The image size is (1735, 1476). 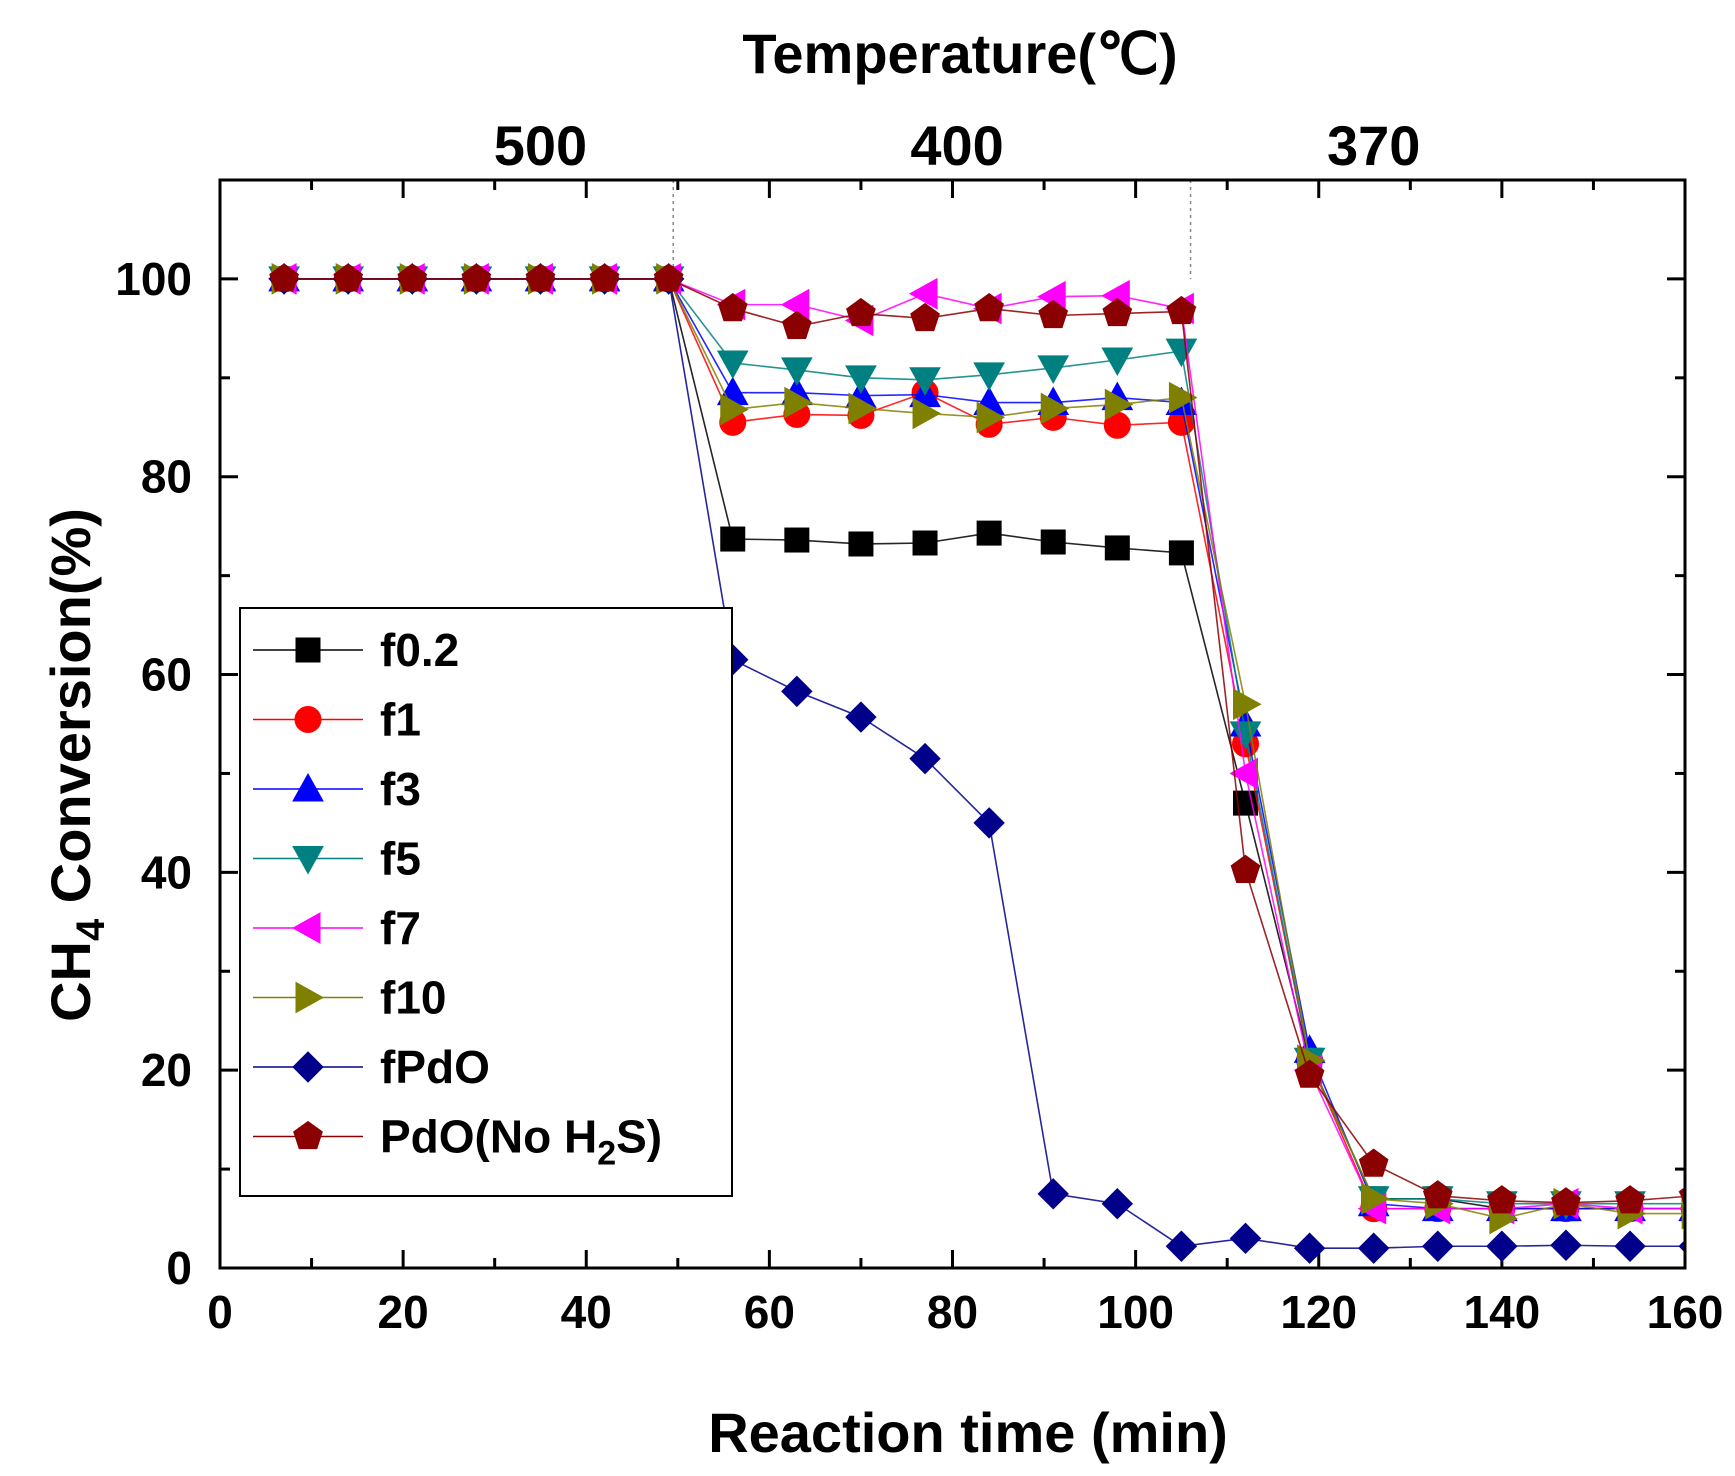 I want to click on legend-label: f5, so click(x=400, y=859).